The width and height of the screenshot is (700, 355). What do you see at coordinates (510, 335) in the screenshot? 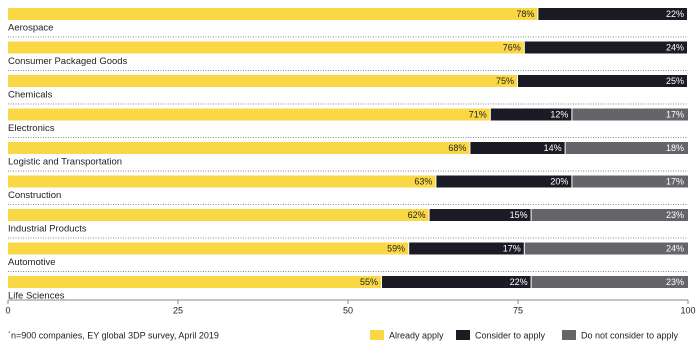
I see `legend-label: Consider to apply` at bounding box center [510, 335].